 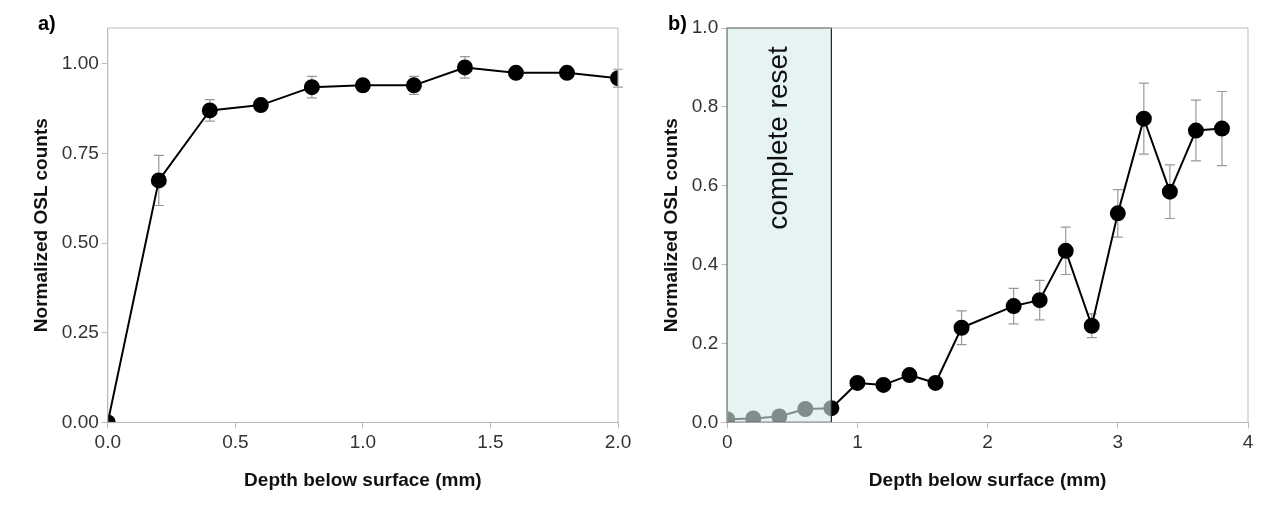 I want to click on x-tick-label: 1.5, so click(x=490, y=442).